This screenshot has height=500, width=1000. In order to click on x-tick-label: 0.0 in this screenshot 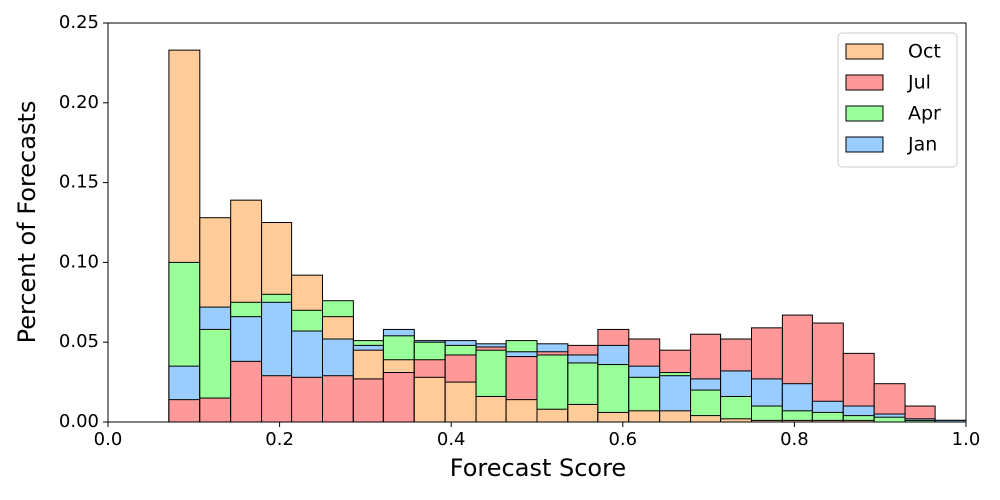, I will do `click(108, 439)`.